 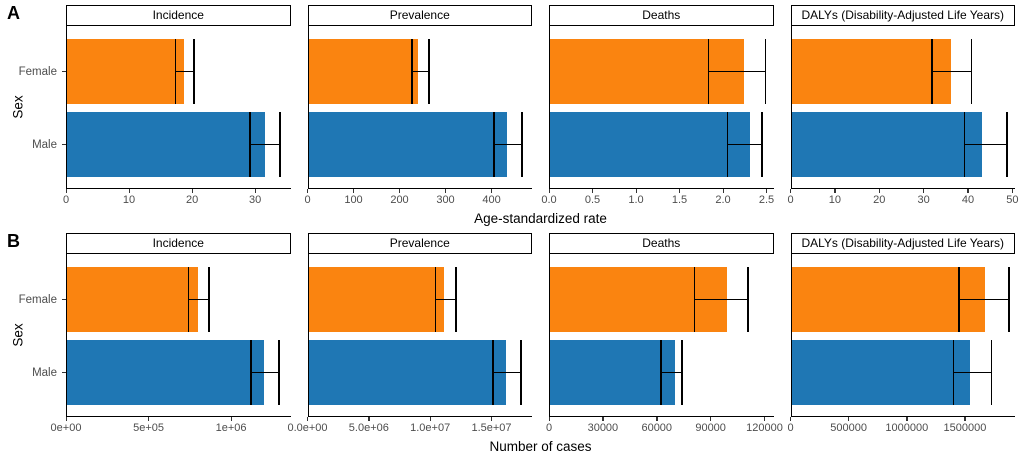 What do you see at coordinates (33, 335) in the screenshot?
I see `y-axis-labels-b: Female Male` at bounding box center [33, 335].